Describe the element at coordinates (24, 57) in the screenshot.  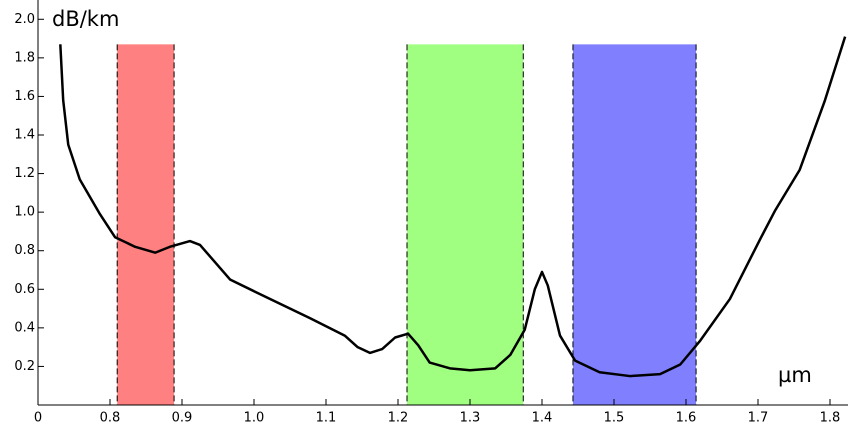
I see `y-tick-label: 1.8` at that location.